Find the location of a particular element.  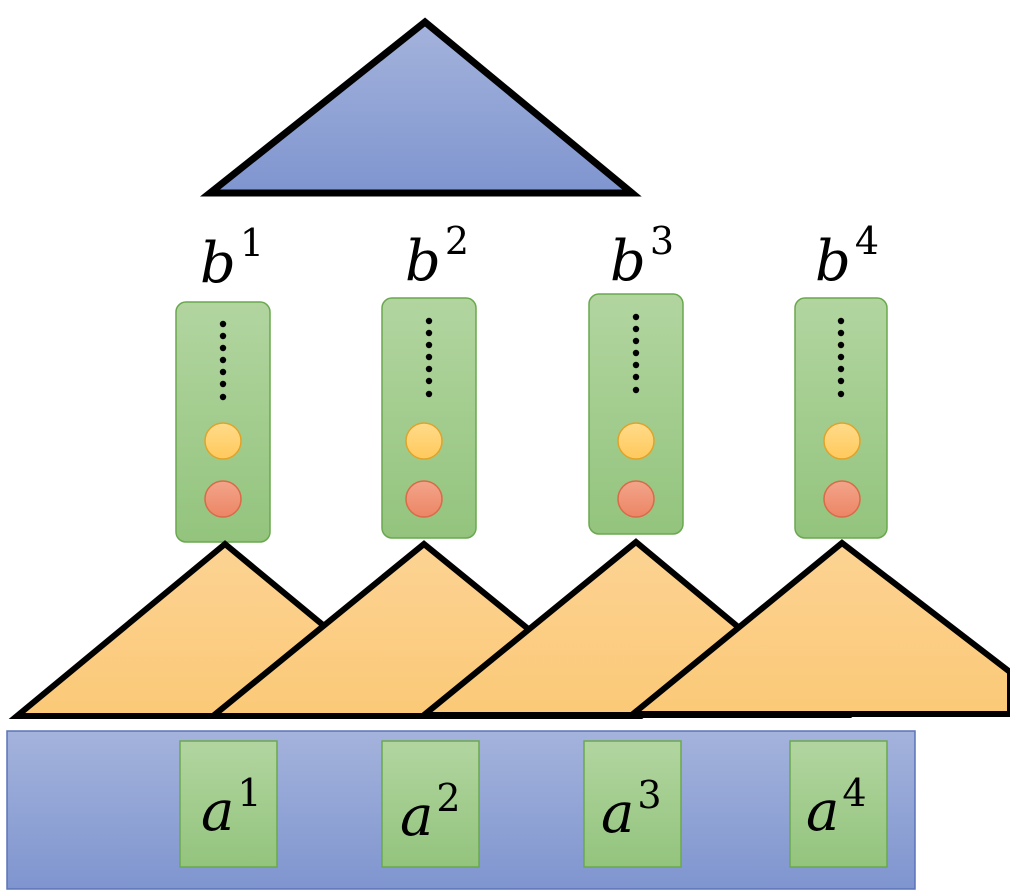

b-label-sup: 3 is located at coordinates (662, 241).